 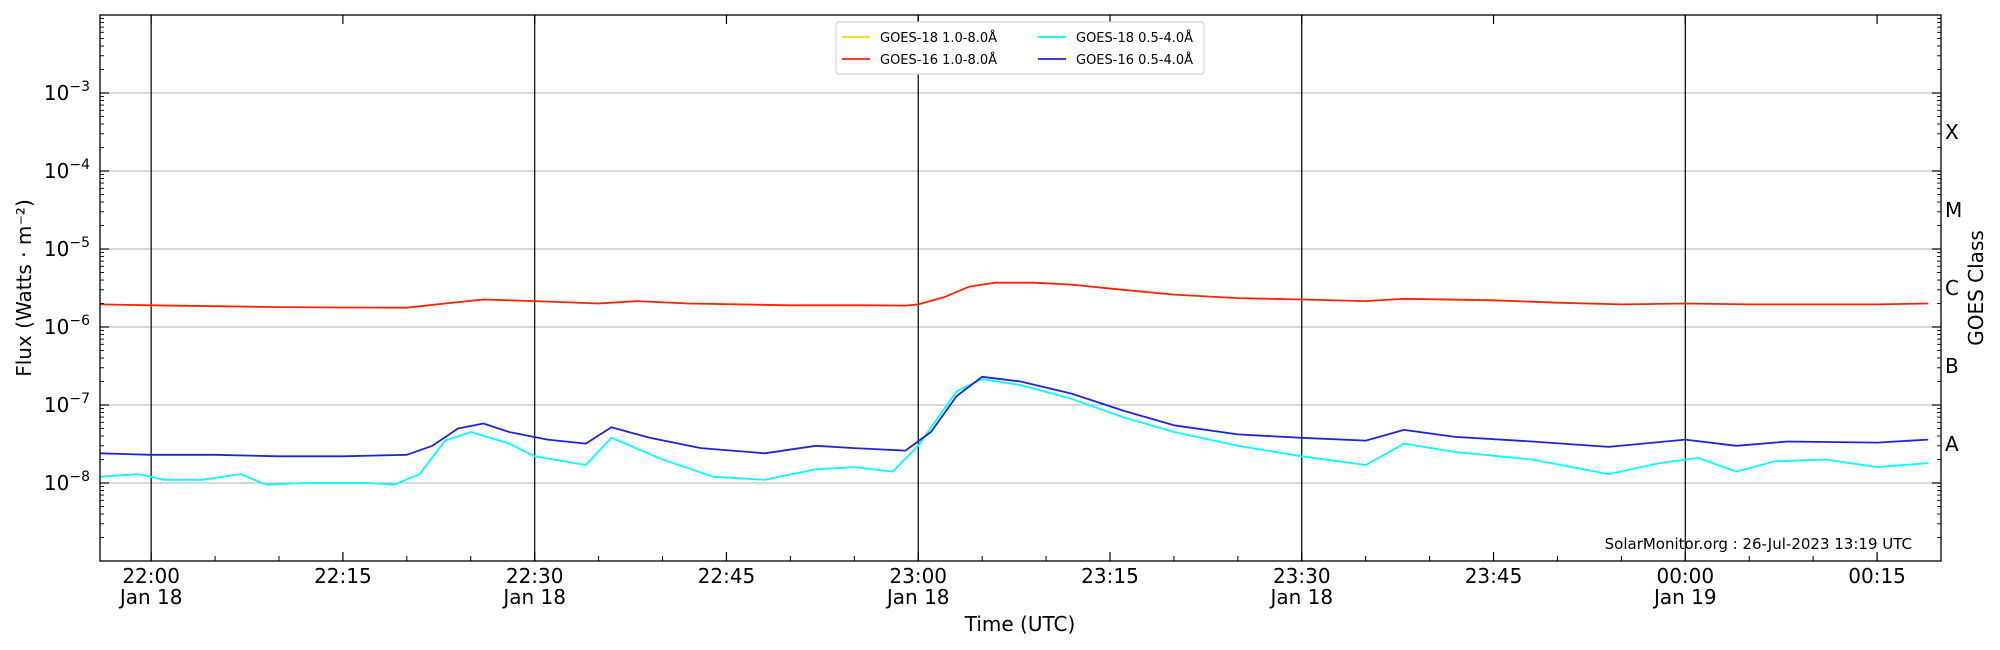 I want to click on legend-label: GOES-18 0.5-4.0Å, so click(x=1134, y=38).